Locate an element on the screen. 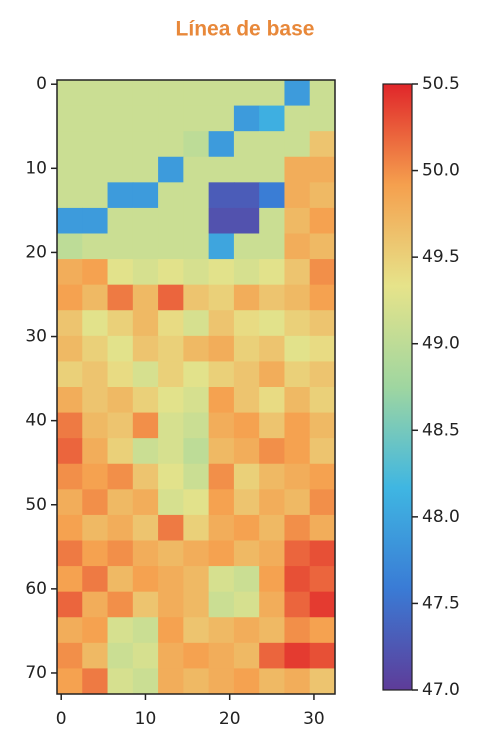  y-tick-label: 10 is located at coordinates (36, 168).